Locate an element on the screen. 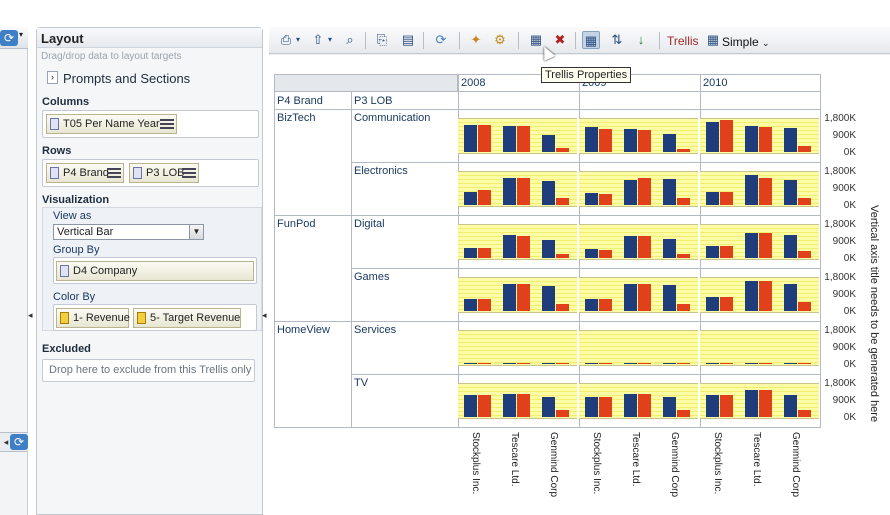 This screenshot has height=515, width=890. preview-icon: ⌕ is located at coordinates (350, 39).